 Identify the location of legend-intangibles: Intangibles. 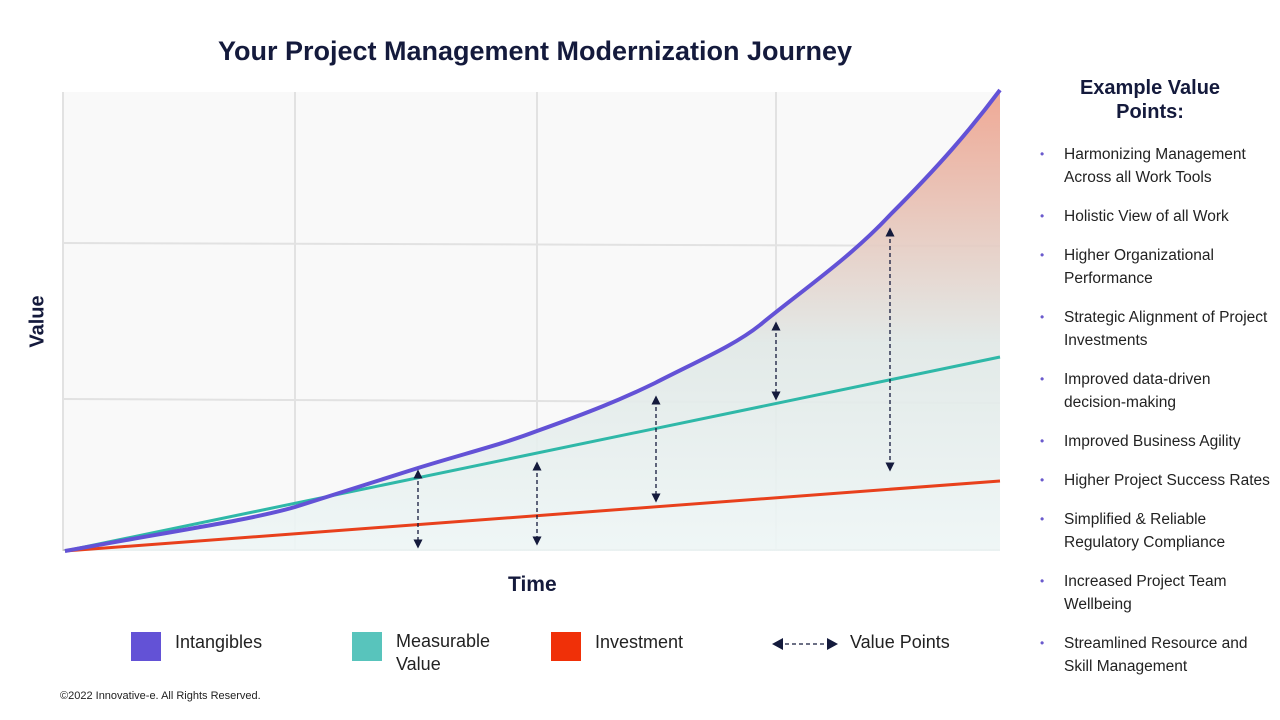
(196, 646).